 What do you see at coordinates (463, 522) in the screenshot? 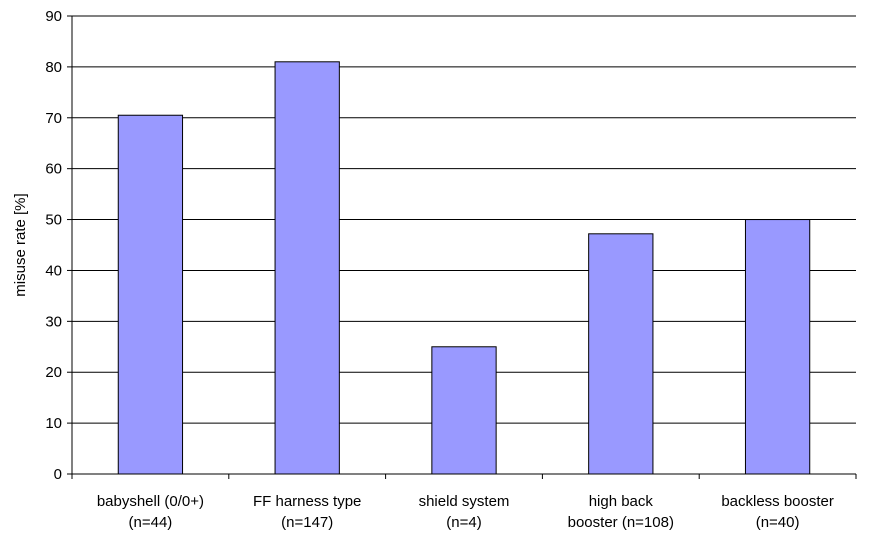
I see `x-tick-label: (n=4)` at bounding box center [463, 522].